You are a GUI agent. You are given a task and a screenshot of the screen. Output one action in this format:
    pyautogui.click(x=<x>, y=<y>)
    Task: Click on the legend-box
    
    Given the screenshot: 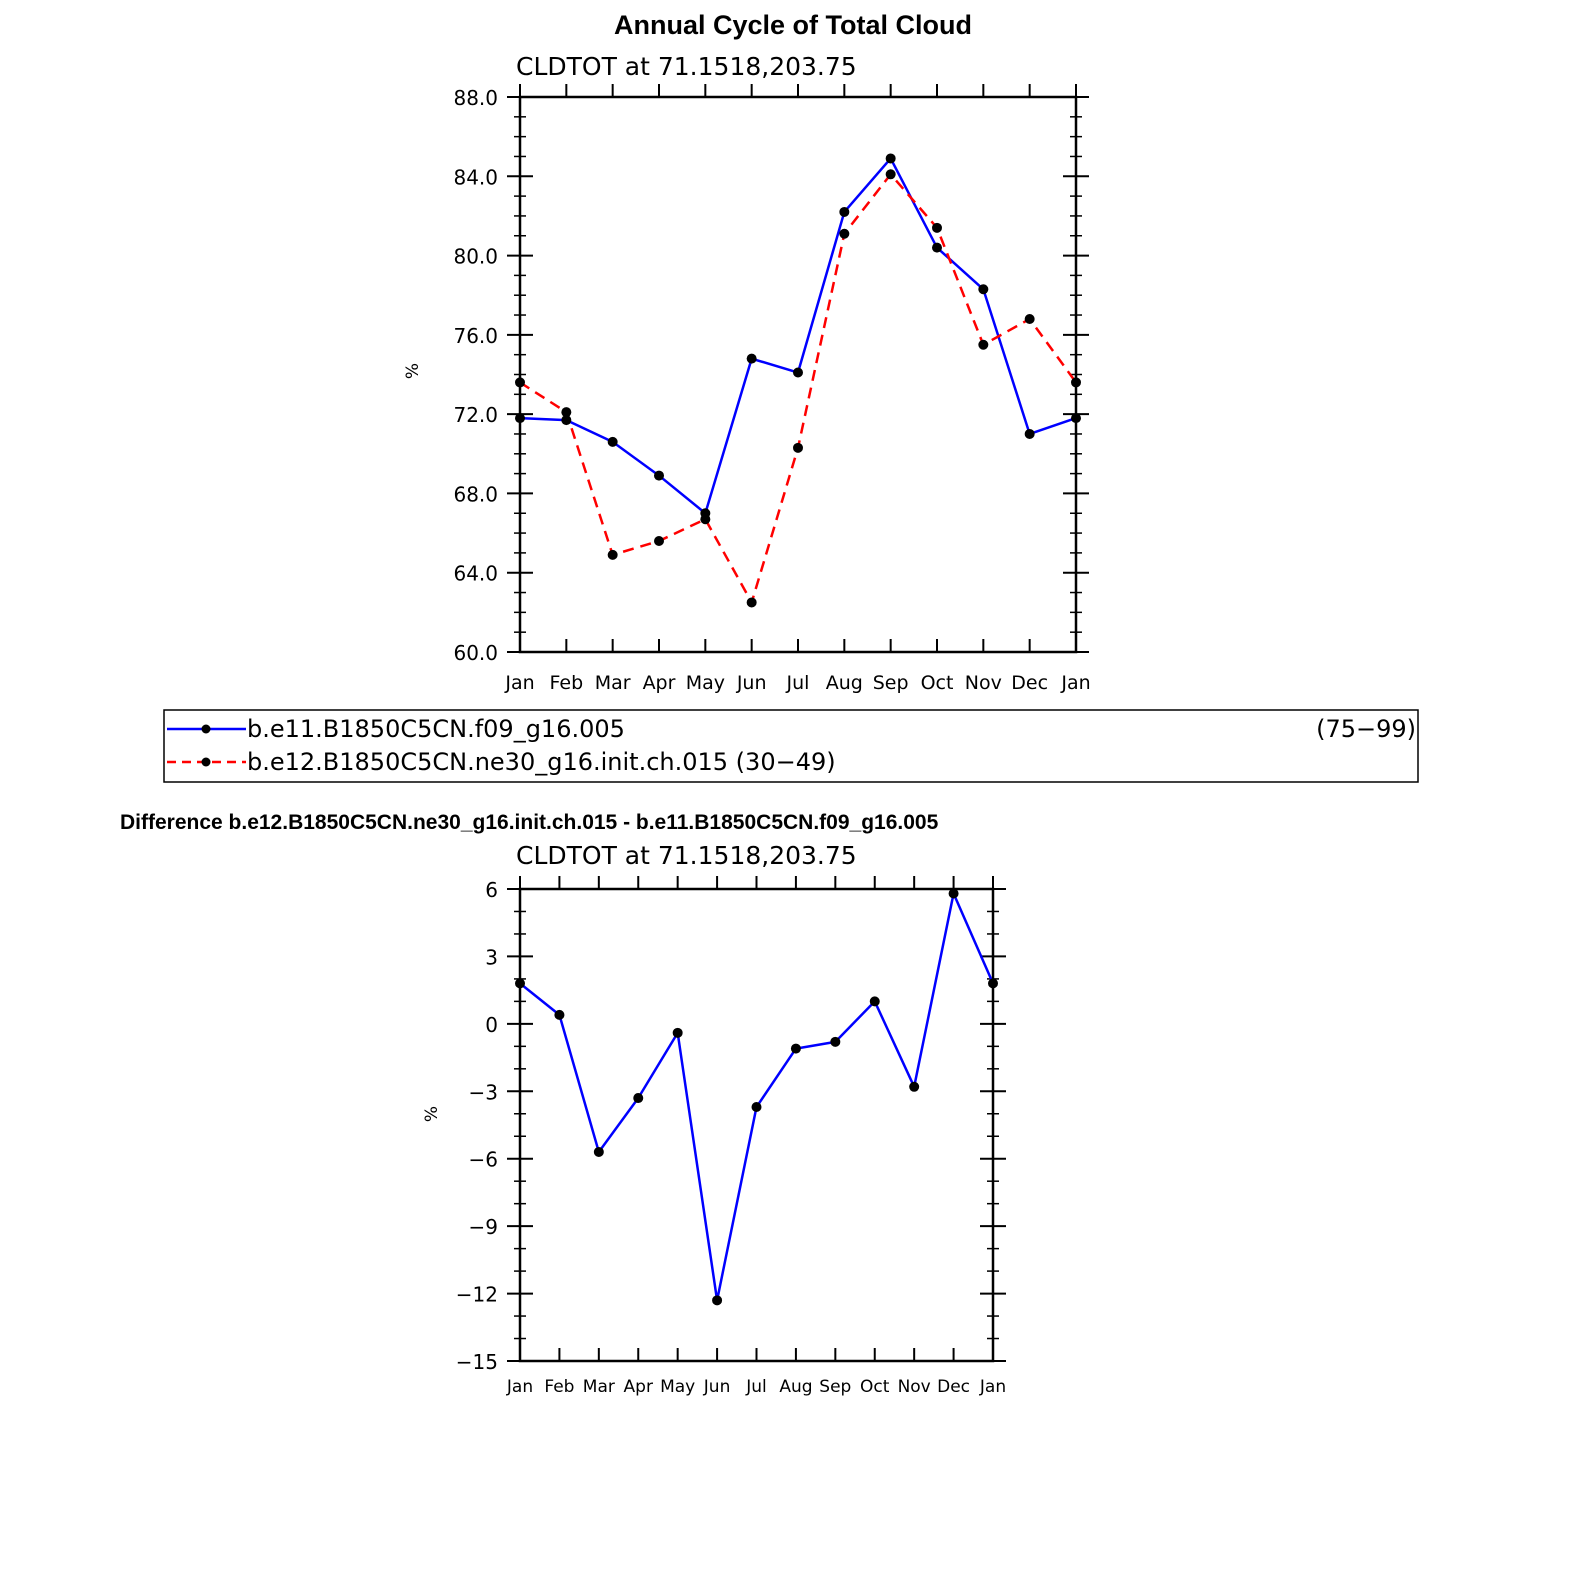 What is the action you would take?
    pyautogui.click(x=791, y=746)
    